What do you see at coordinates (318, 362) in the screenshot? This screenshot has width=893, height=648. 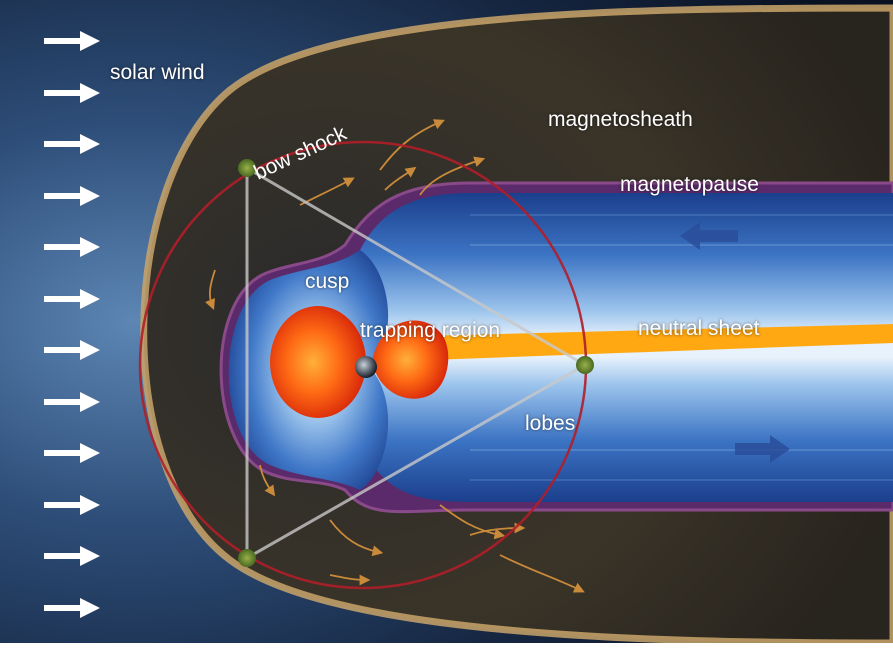 I see `radiation-belt-left` at bounding box center [318, 362].